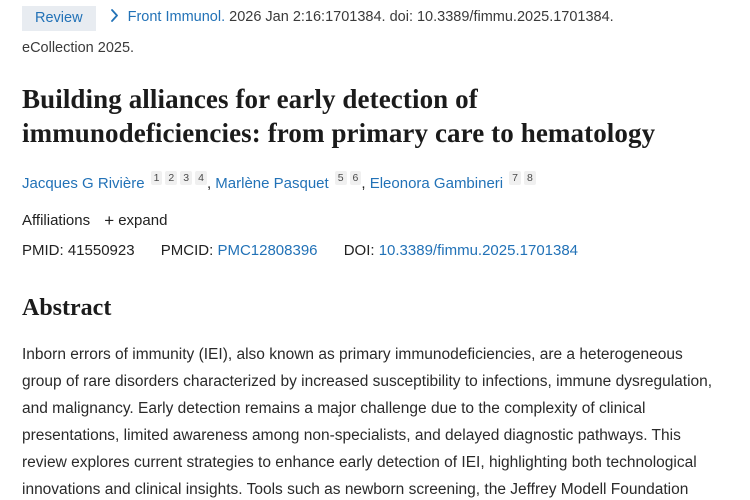 The width and height of the screenshot is (750, 500). I want to click on doi-link: 10.3389/fimmu.2025.1701384, so click(478, 250).